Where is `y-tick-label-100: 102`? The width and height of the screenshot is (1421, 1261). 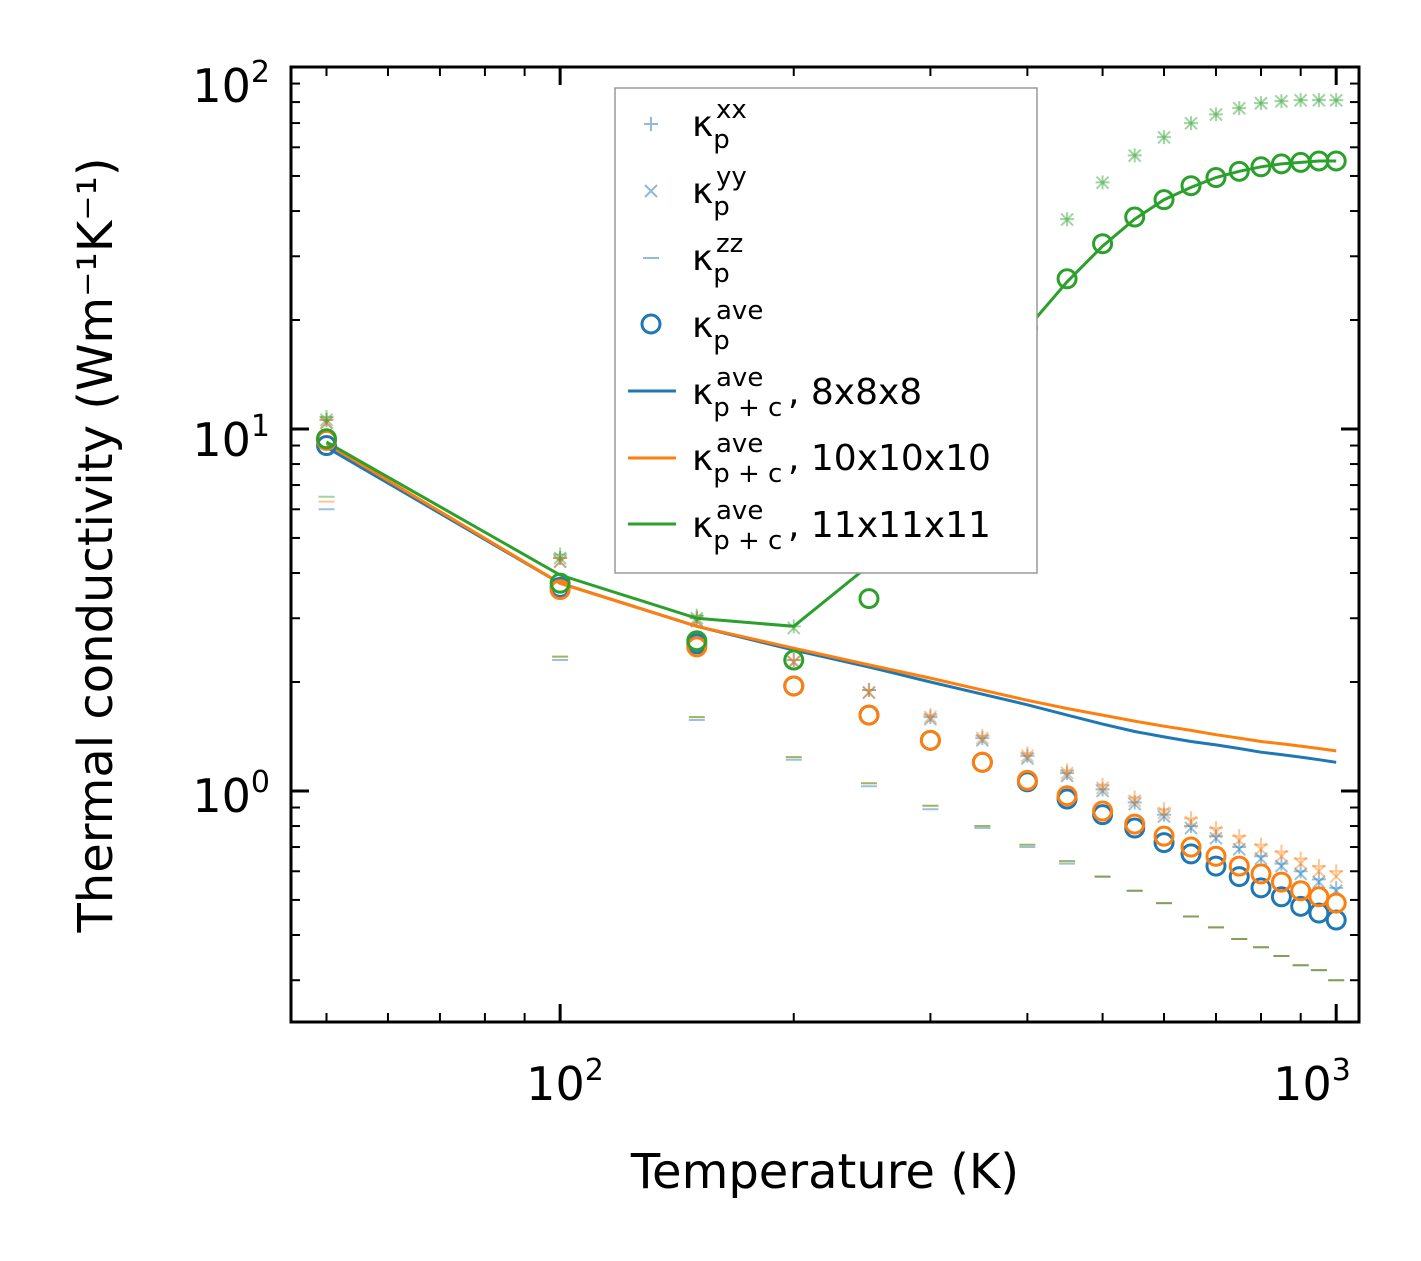 y-tick-label-100: 102 is located at coordinates (231, 84).